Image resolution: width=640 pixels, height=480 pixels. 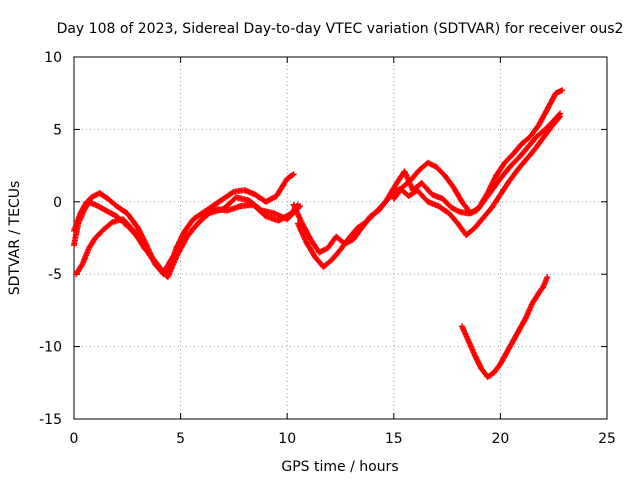 What do you see at coordinates (339, 467) in the screenshot?
I see `x-axis-label: GPS time / hours` at bounding box center [339, 467].